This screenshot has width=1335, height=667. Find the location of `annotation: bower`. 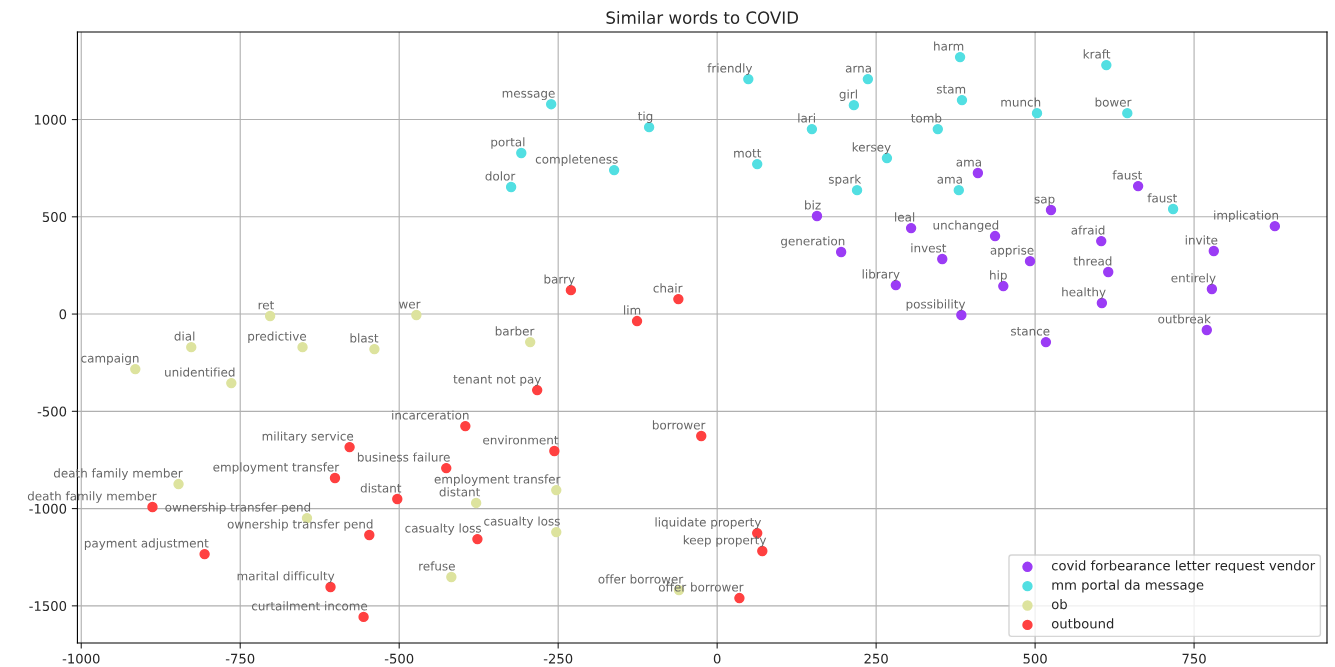

annotation: bower is located at coordinates (1113, 102).